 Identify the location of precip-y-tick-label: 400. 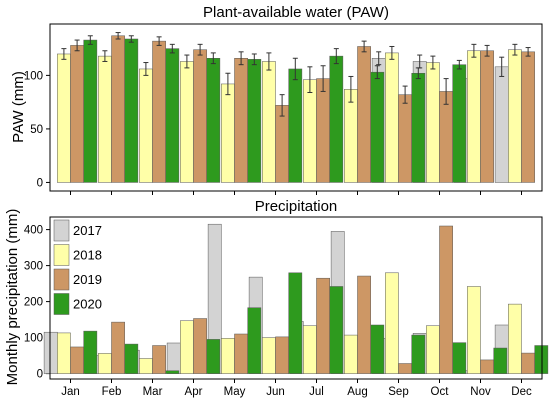
(33, 231).